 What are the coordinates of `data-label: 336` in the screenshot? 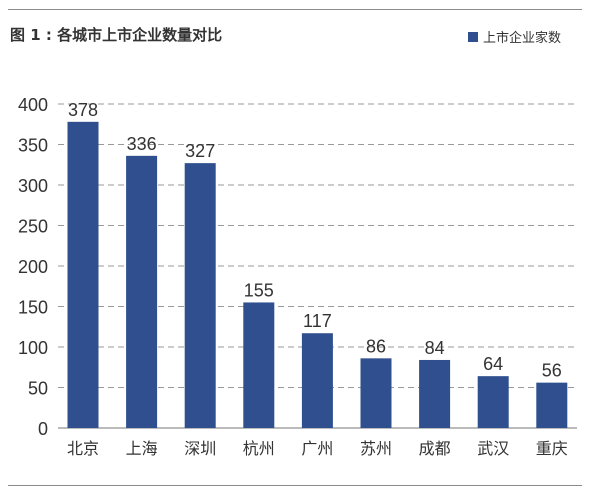 It's located at (142, 144).